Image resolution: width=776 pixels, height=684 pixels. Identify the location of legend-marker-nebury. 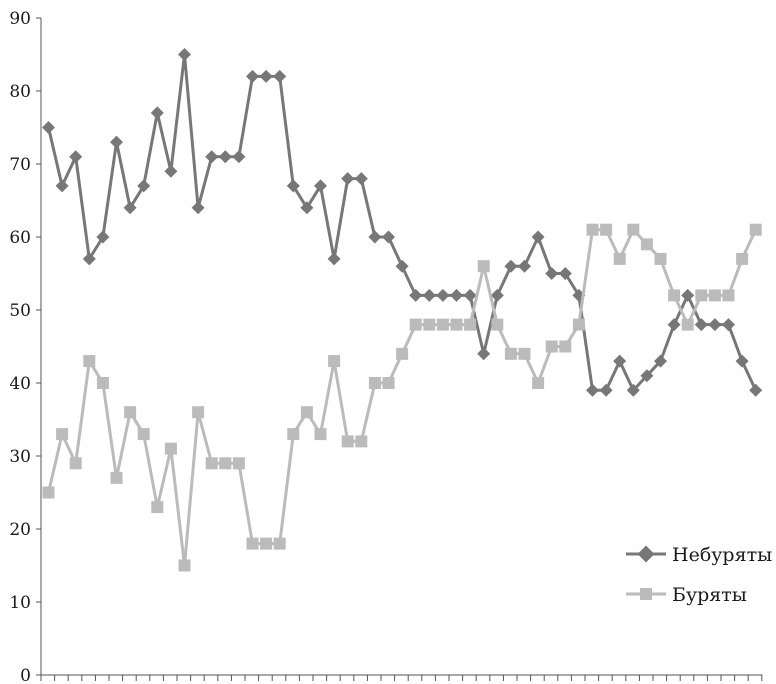
(646, 554).